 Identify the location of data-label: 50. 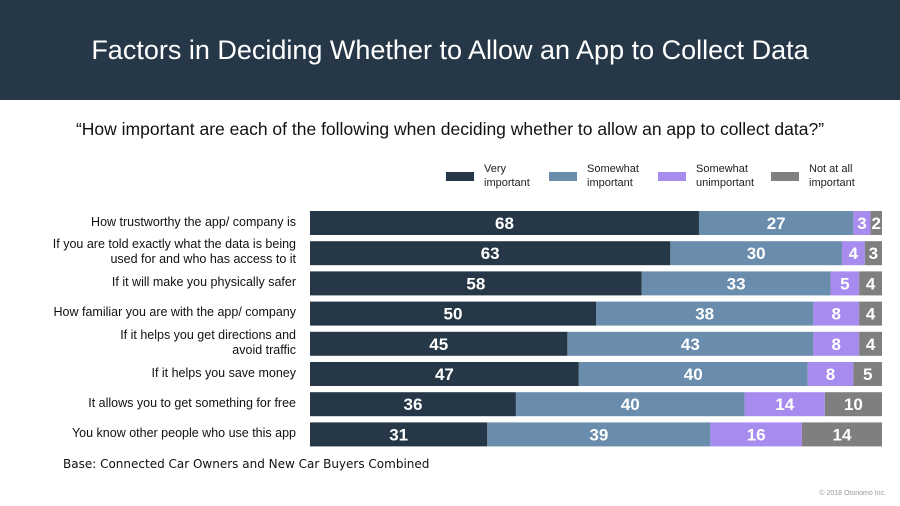
(453, 314).